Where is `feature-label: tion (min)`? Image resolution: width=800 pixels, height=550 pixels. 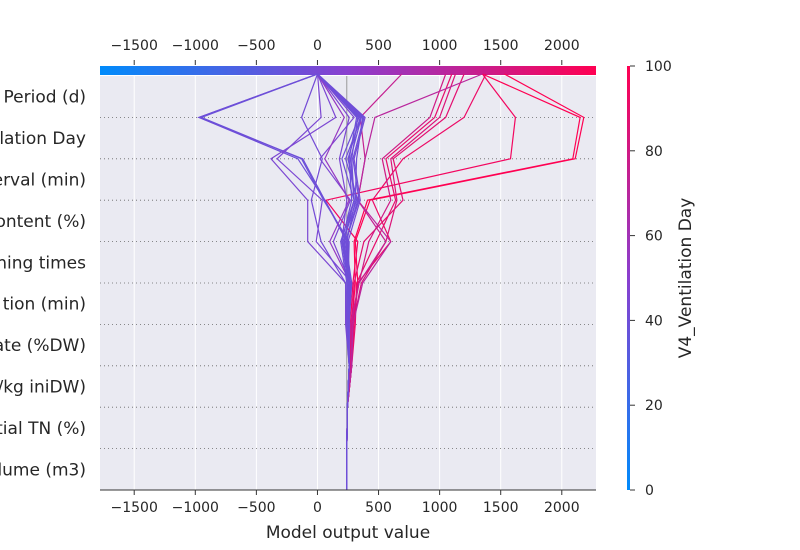
feature-label: tion (min) is located at coordinates (44, 305).